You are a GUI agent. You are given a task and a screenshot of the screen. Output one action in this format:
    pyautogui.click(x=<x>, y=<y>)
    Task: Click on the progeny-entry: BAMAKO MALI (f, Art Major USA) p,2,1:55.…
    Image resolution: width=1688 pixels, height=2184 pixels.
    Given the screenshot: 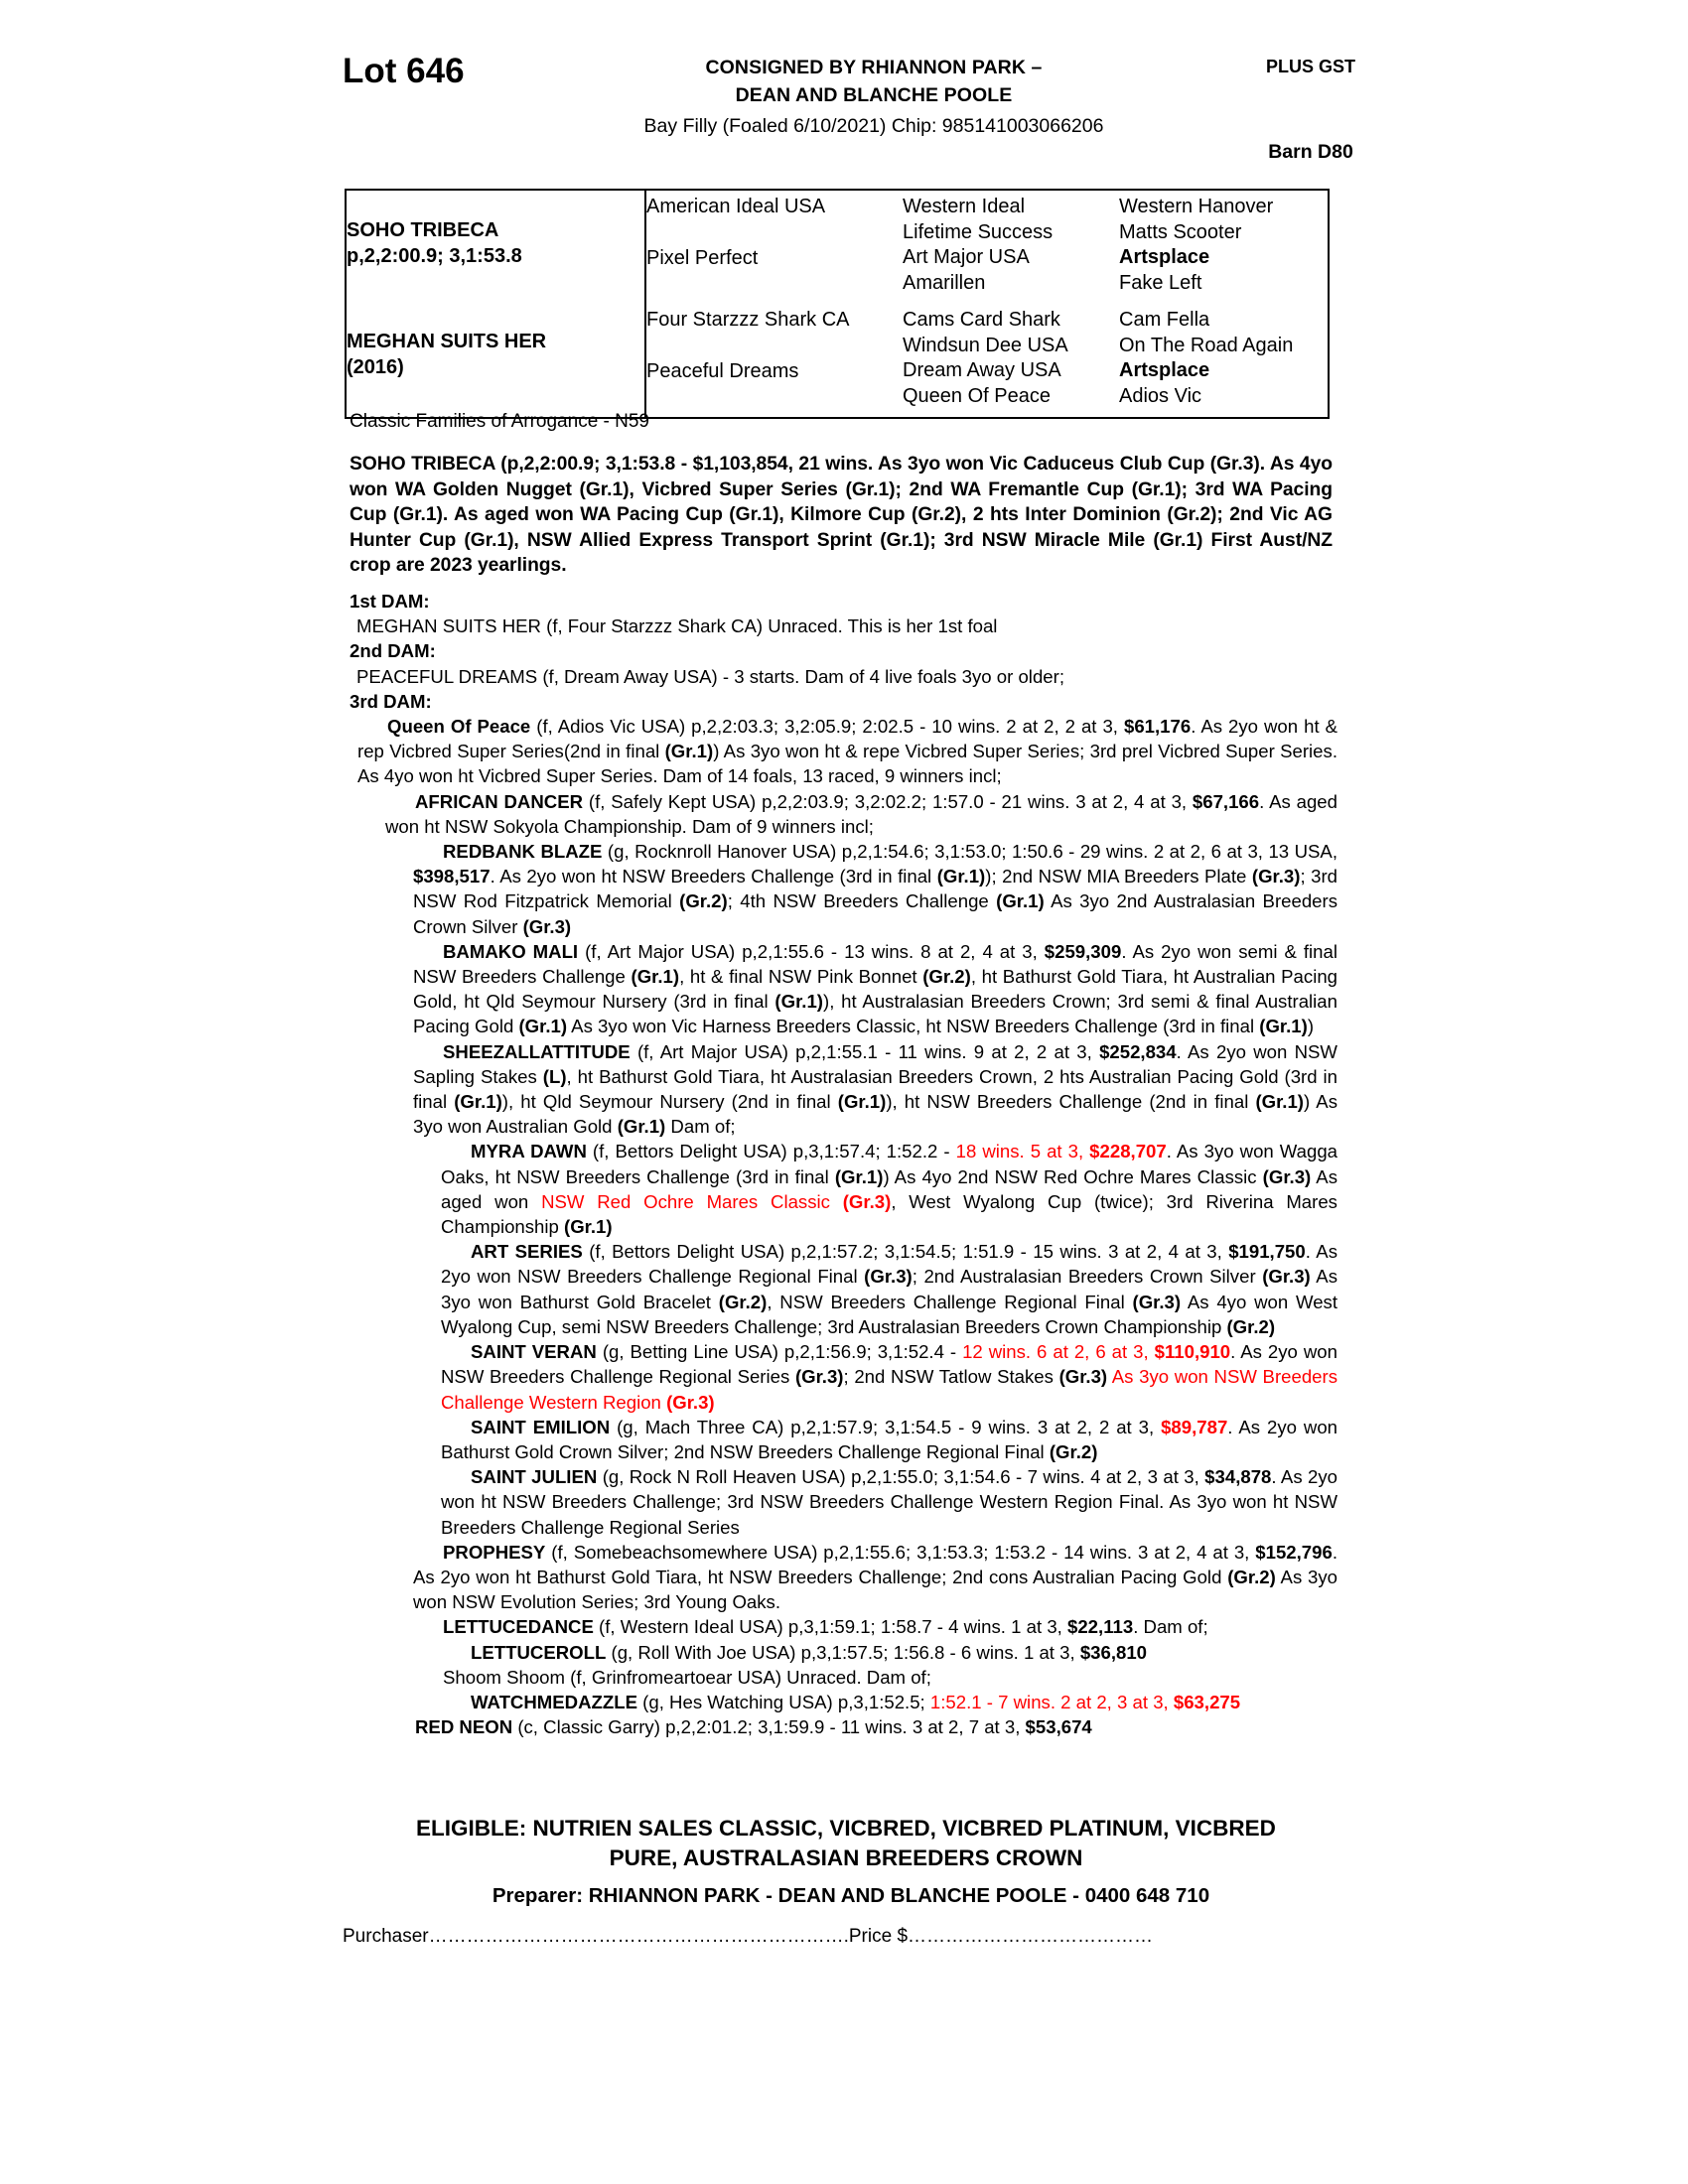 What is the action you would take?
    pyautogui.click(x=843, y=989)
    